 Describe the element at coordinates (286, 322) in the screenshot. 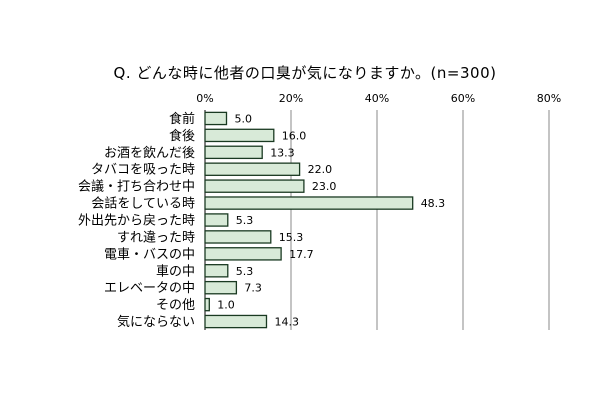

I see `data-label: 14.3` at that location.